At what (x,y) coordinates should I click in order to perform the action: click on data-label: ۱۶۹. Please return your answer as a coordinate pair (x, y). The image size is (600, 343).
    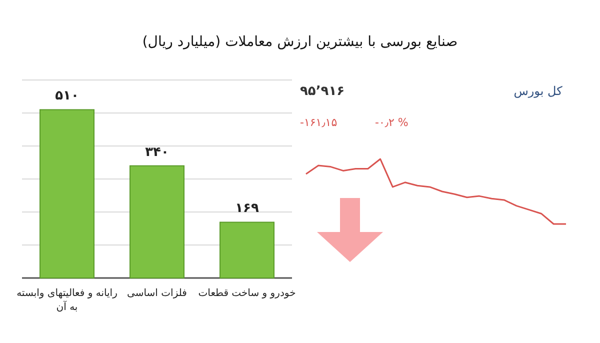
    Looking at the image, I should click on (247, 208).